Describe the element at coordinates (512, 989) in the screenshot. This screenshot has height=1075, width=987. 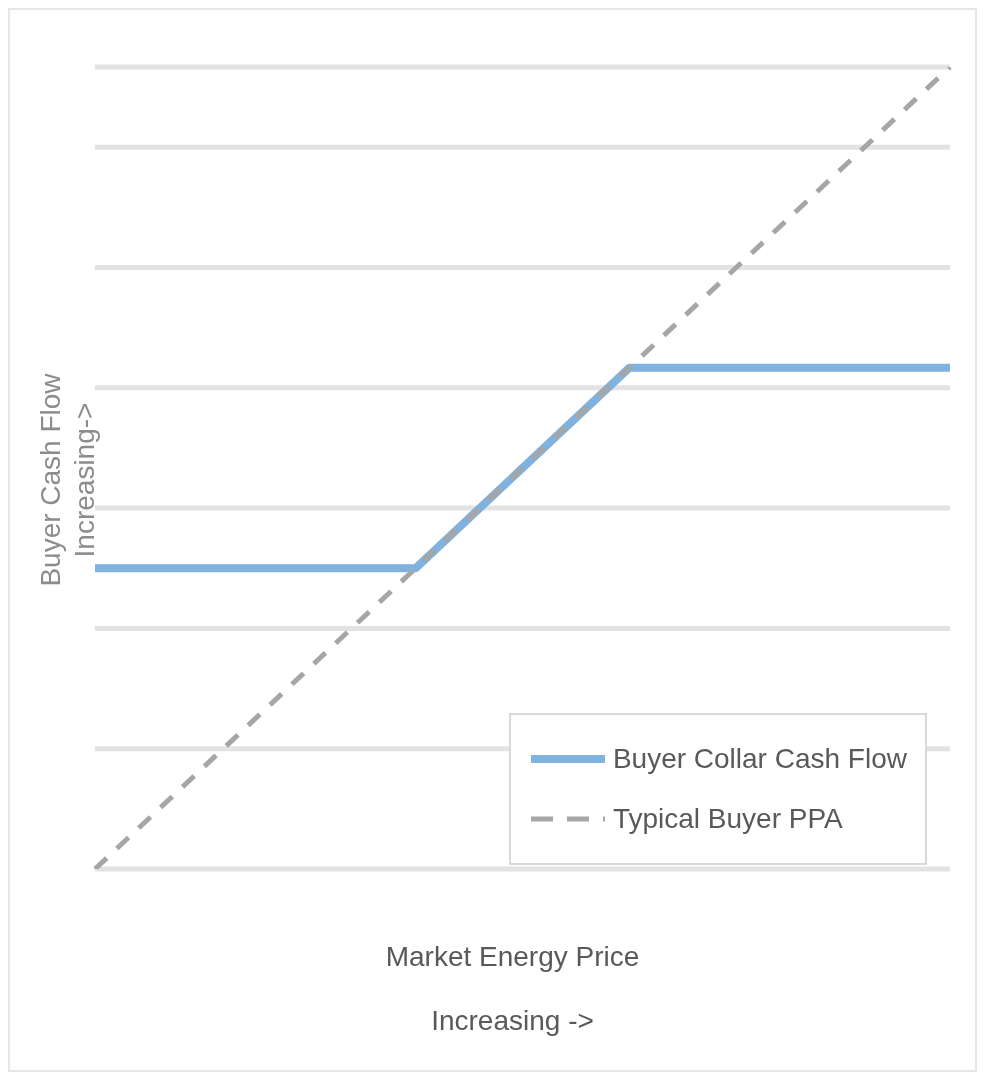
I see `x-axis-title: Market Energy Price Increasing ->` at that location.